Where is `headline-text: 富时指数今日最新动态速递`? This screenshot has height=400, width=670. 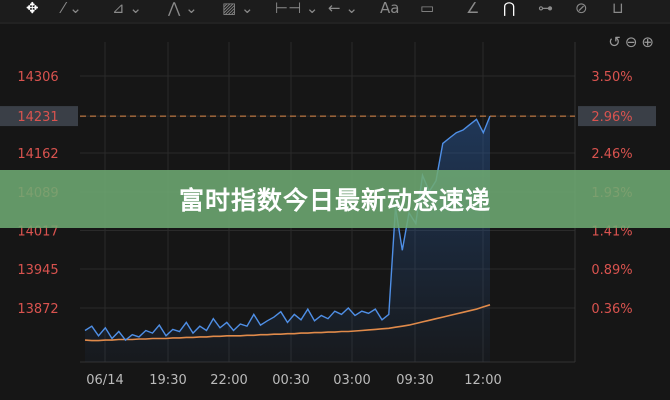
headline-text: 富时指数今日最新动态速递 is located at coordinates (334, 200).